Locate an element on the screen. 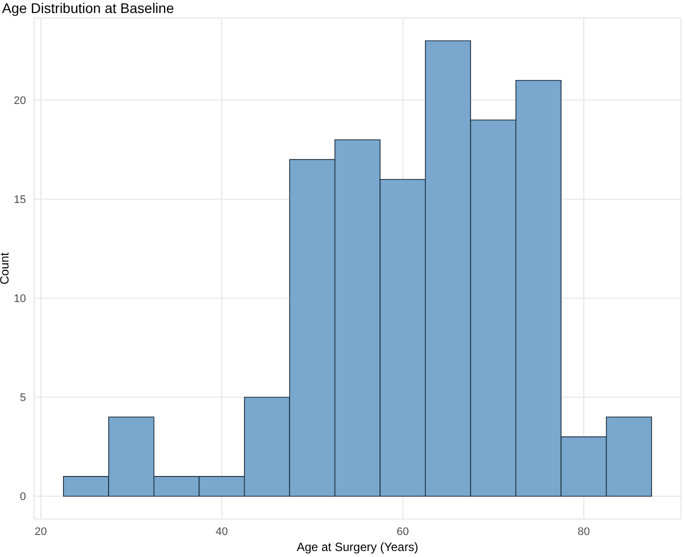  y-tick-label: 15 is located at coordinates (20, 200).